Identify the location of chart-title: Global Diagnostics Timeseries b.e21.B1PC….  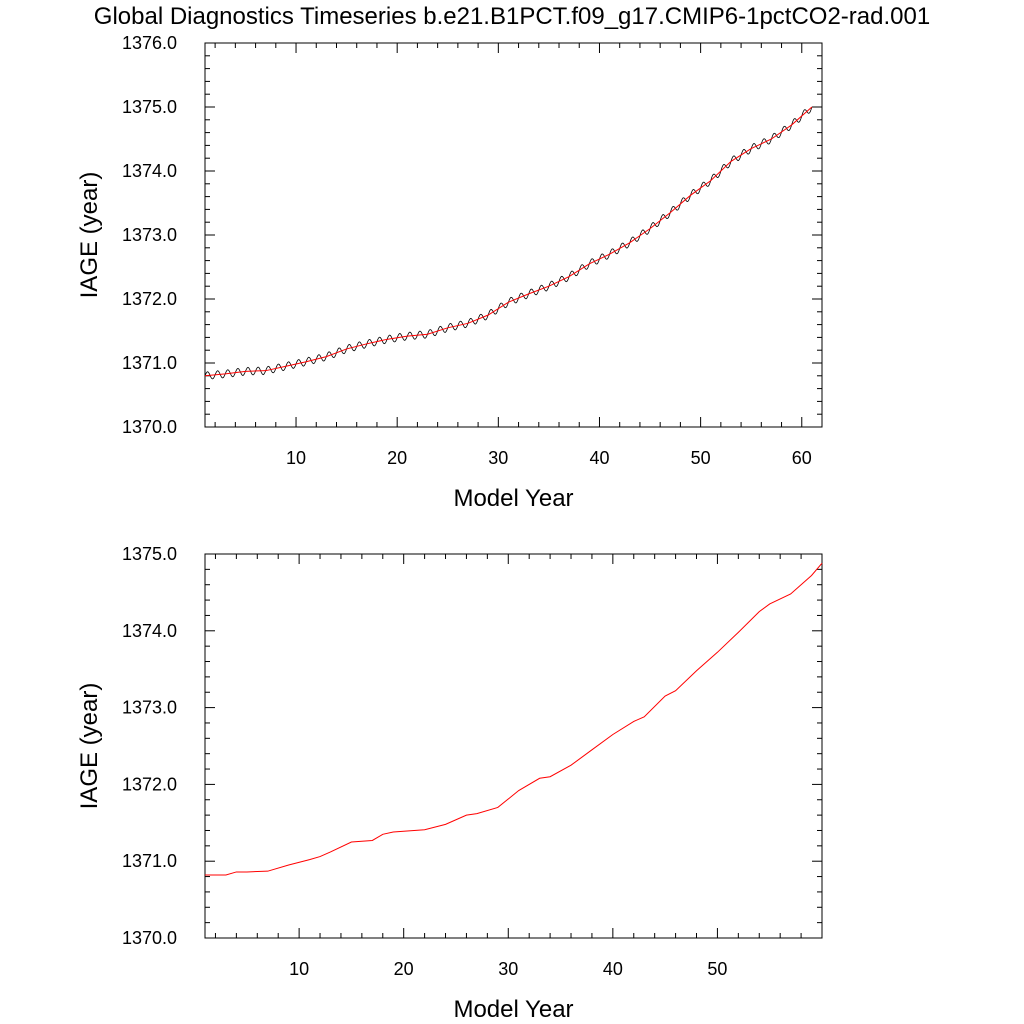
(512, 16).